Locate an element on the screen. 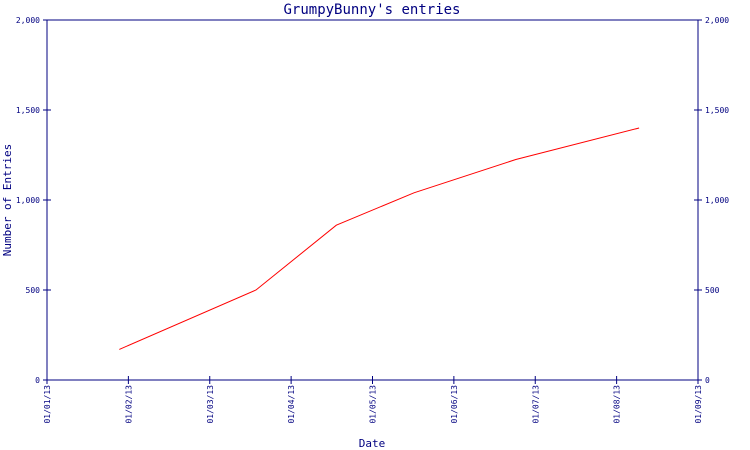 Image resolution: width=750 pixels, height=450 pixels. y-tick-label-left: 1,500 is located at coordinates (28, 110).